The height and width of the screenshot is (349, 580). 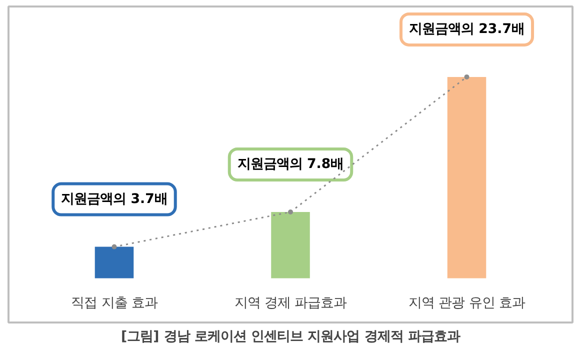 What do you see at coordinates (114, 199) in the screenshot?
I see `data-label: 지원금액의 3.7배` at bounding box center [114, 199].